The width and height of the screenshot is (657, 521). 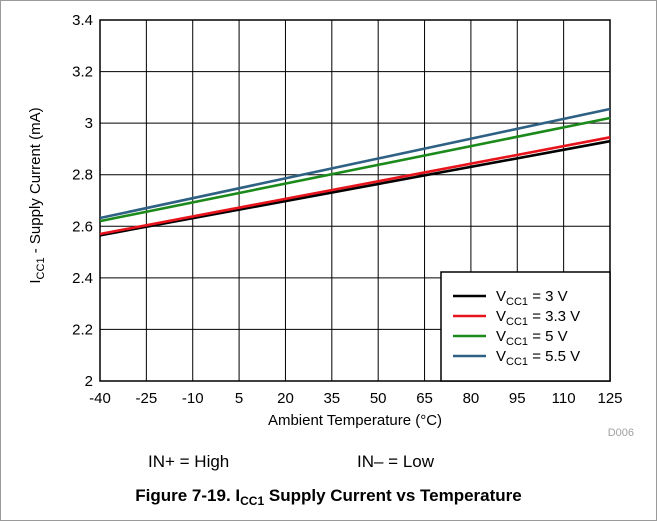 What do you see at coordinates (378, 398) in the screenshot?
I see `x-tick-label: 50` at bounding box center [378, 398].